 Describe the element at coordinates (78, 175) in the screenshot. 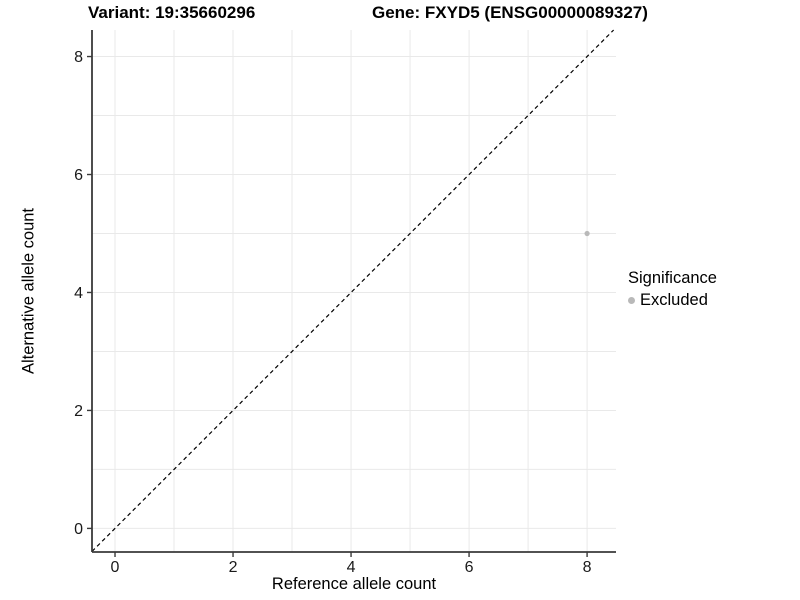

I see `y-tick-label: 6` at that location.